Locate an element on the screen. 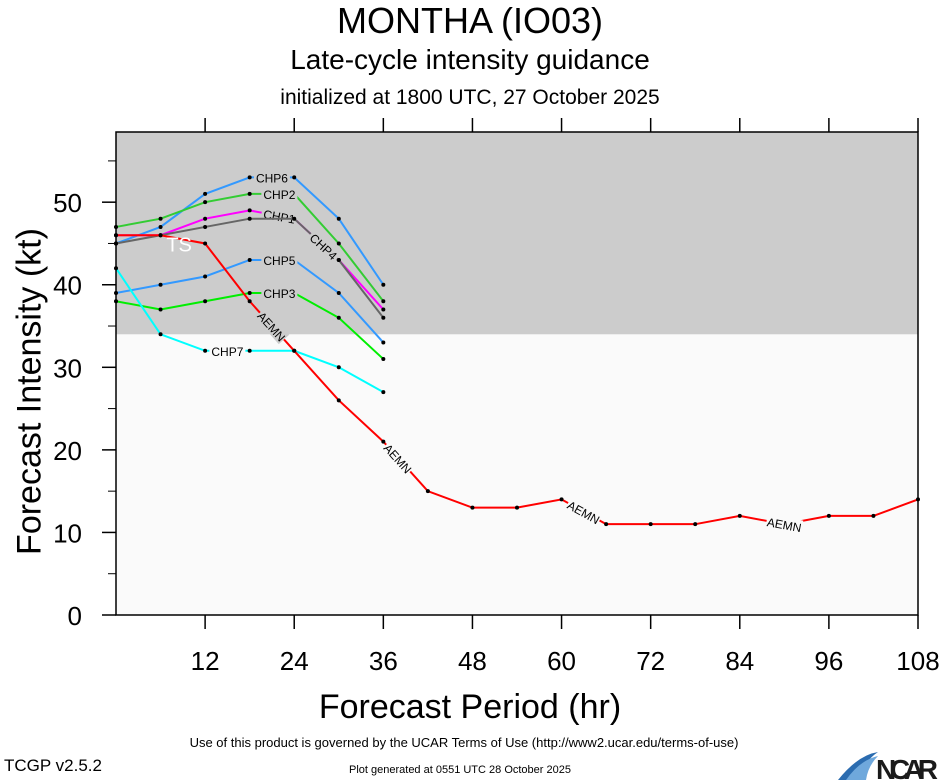 Image resolution: width=940 pixels, height=780 pixels. x-tick-label: 12 is located at coordinates (205, 661).